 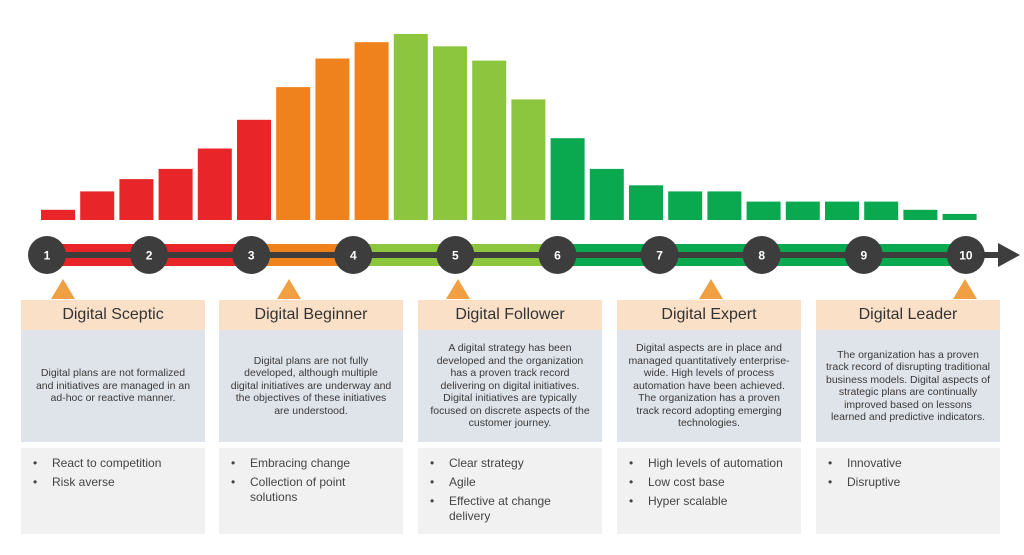 I want to click on arrow-head-icon, so click(x=1009, y=255).